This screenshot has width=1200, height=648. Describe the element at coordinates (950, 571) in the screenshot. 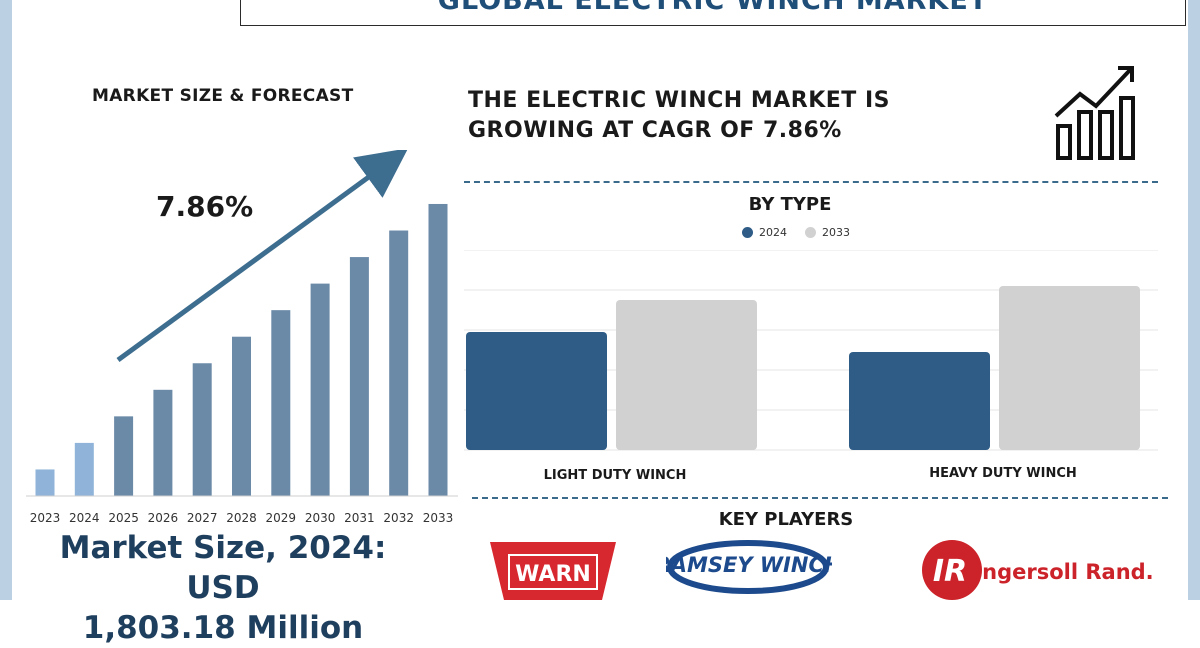

I see `svg-text: IR` at that location.